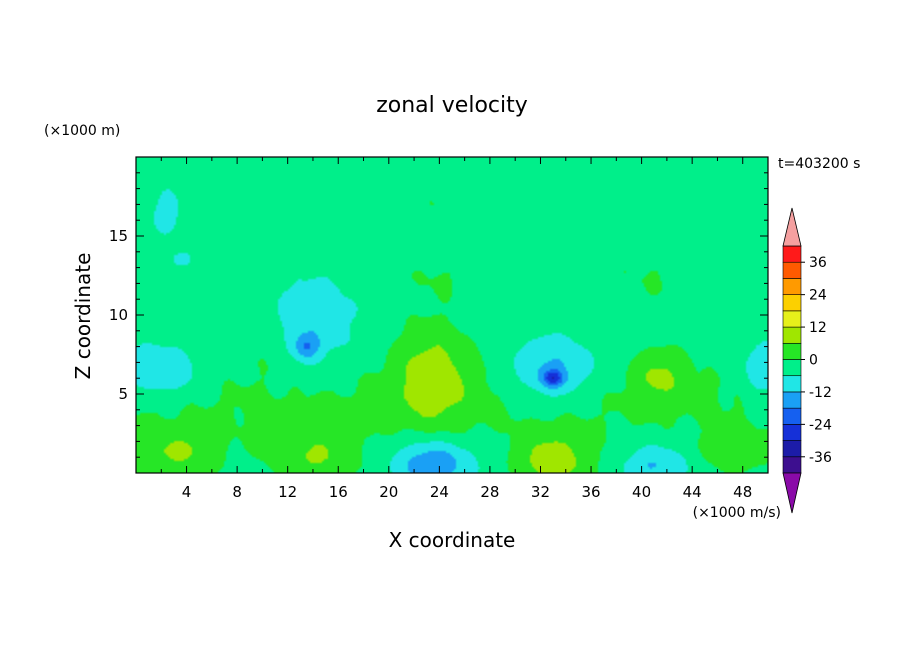 Image resolution: width=904 pixels, height=654 pixels. Describe the element at coordinates (187, 492) in the screenshot. I see `x-tick-label: 4` at that location.